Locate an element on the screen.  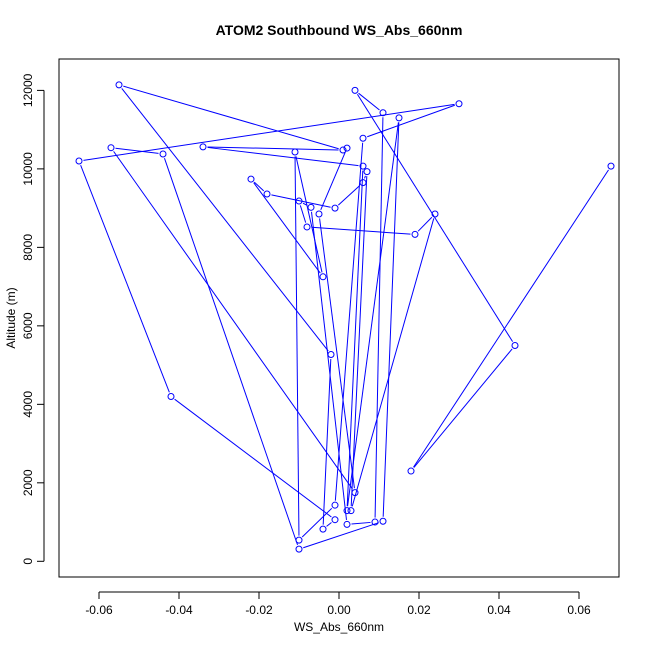
y-tick-label: 4000 is located at coordinates (28, 404).